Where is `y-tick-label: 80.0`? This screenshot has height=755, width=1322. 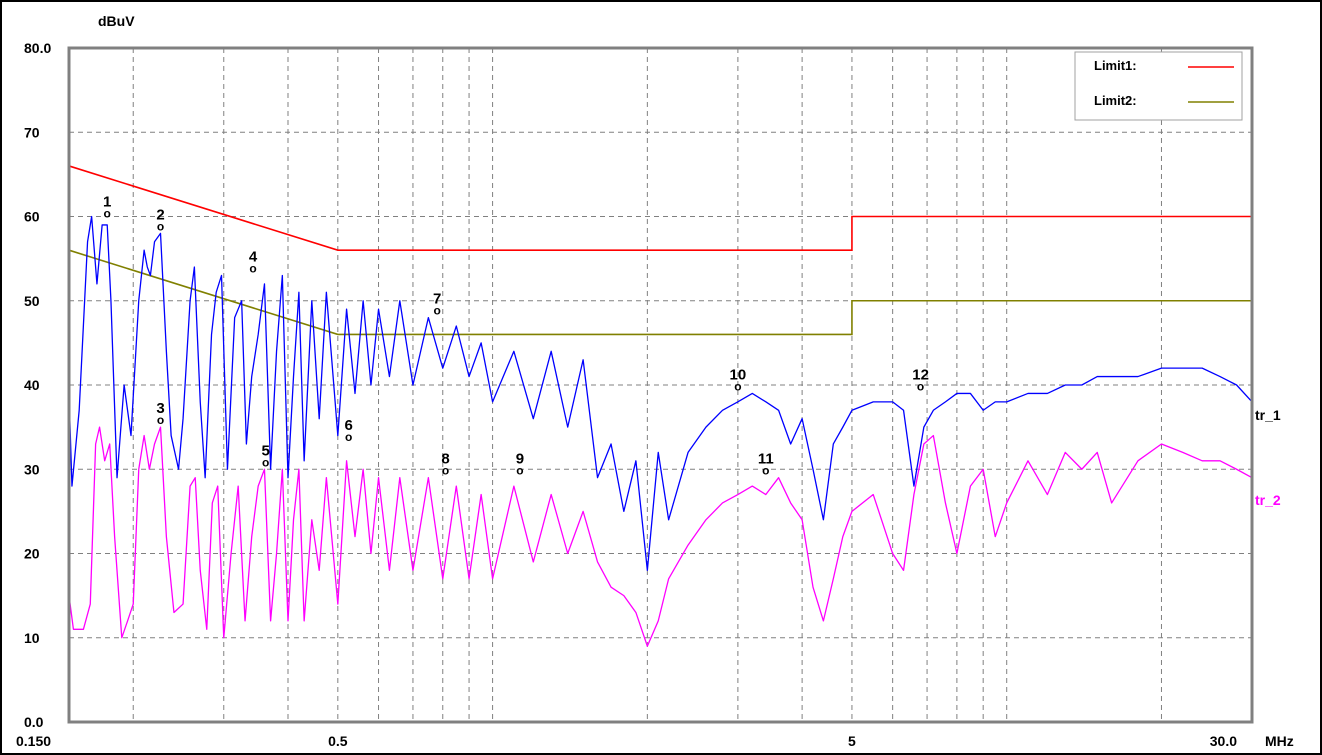
y-tick-label: 80.0 is located at coordinates (37, 48).